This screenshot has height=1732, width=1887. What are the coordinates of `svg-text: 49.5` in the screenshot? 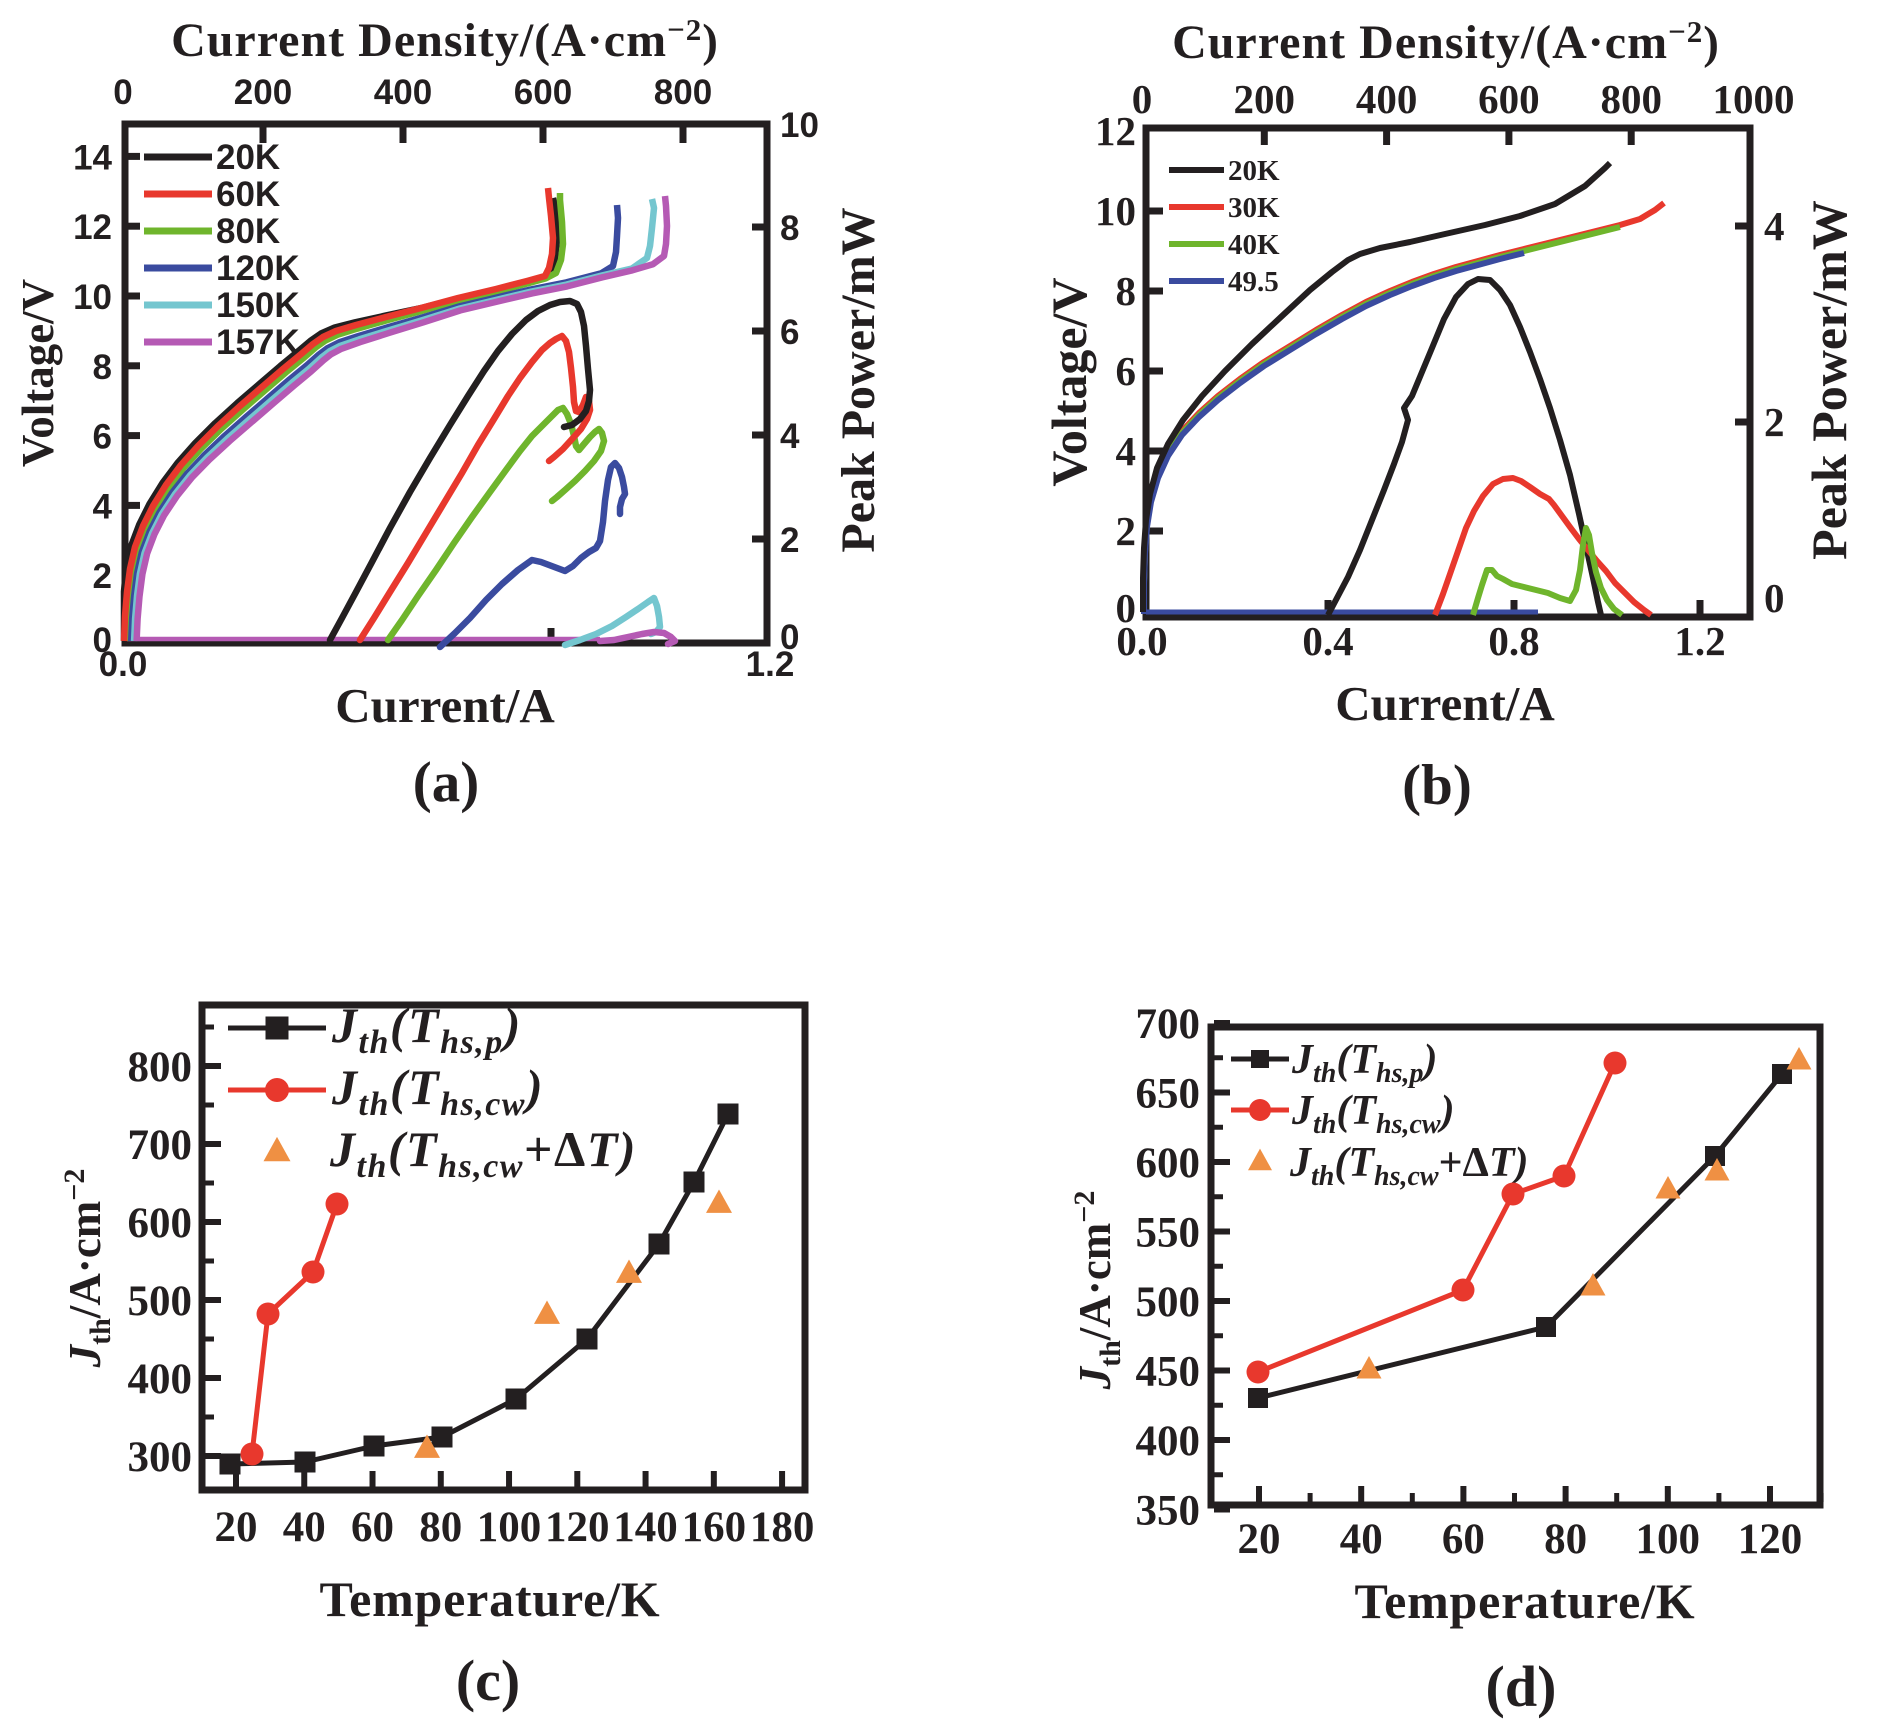 It's located at (1253, 282).